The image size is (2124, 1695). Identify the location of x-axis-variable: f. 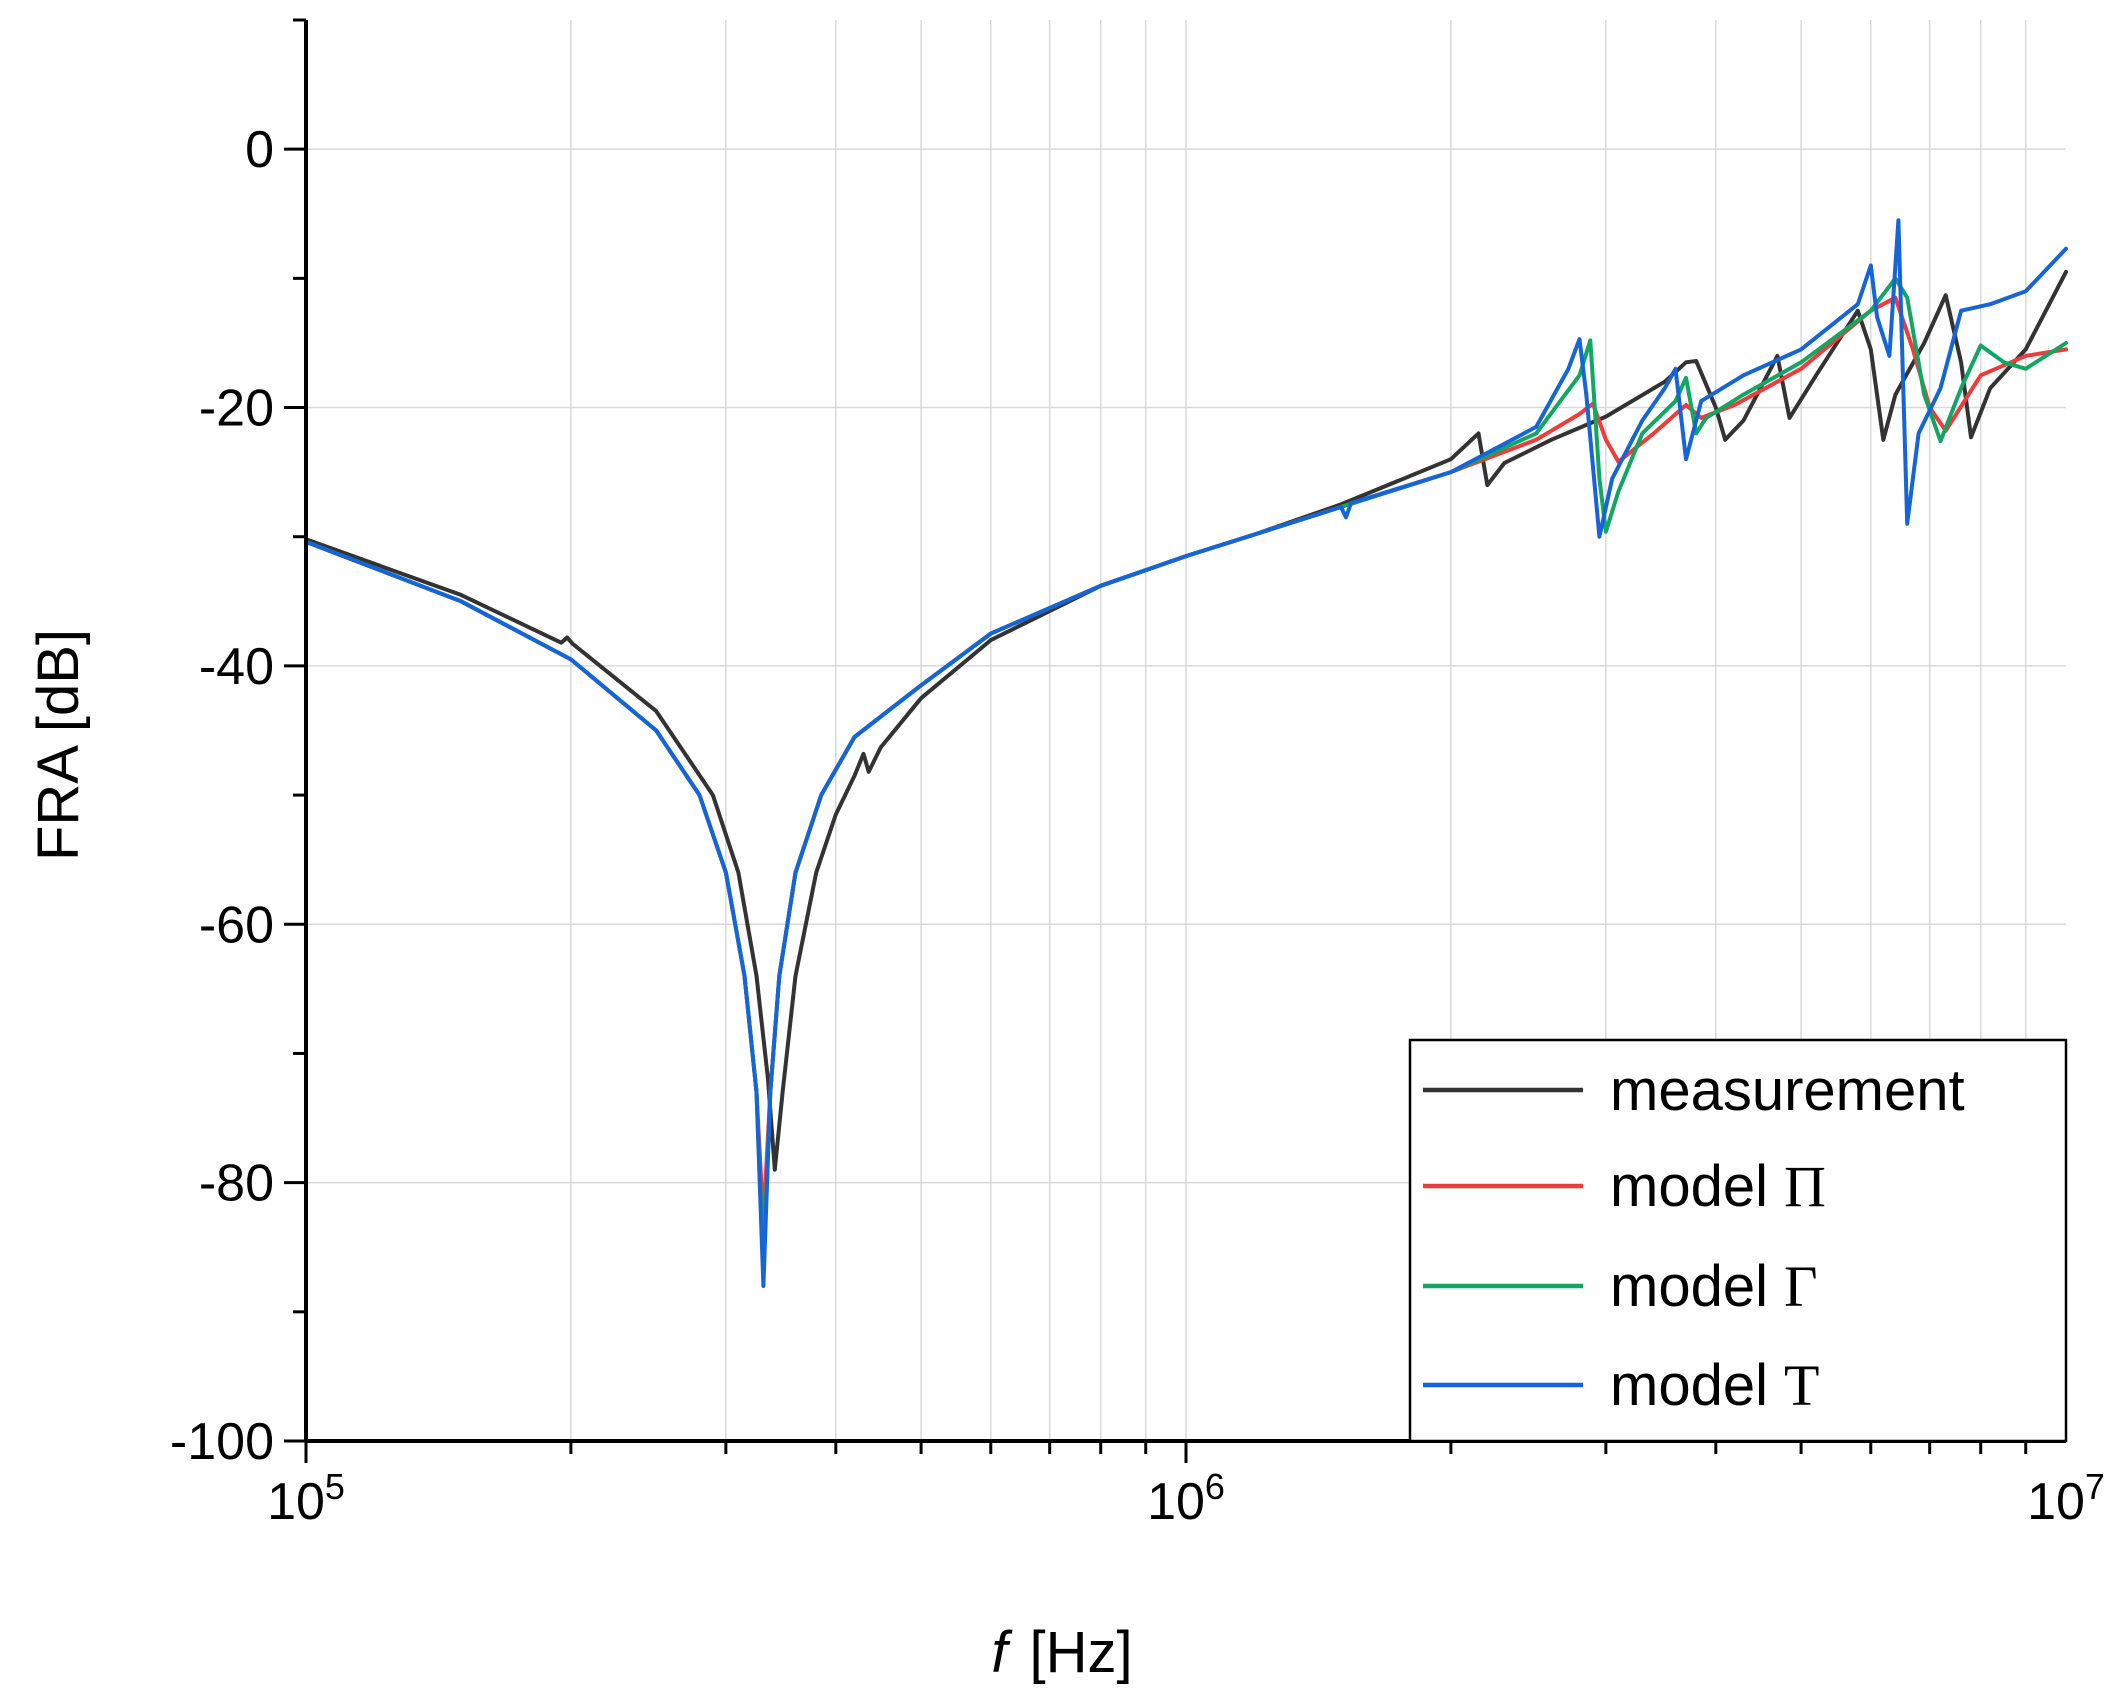
(1002, 1652).